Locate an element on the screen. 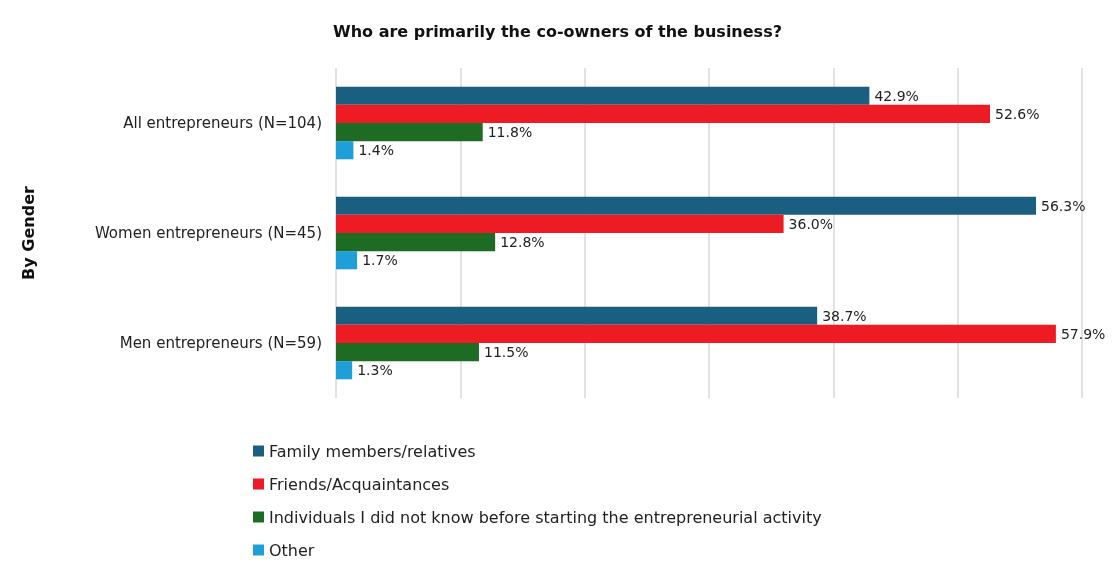 The width and height of the screenshot is (1115, 571). y-tick-label: Men entrepreneurs (N=59) is located at coordinates (220, 343).